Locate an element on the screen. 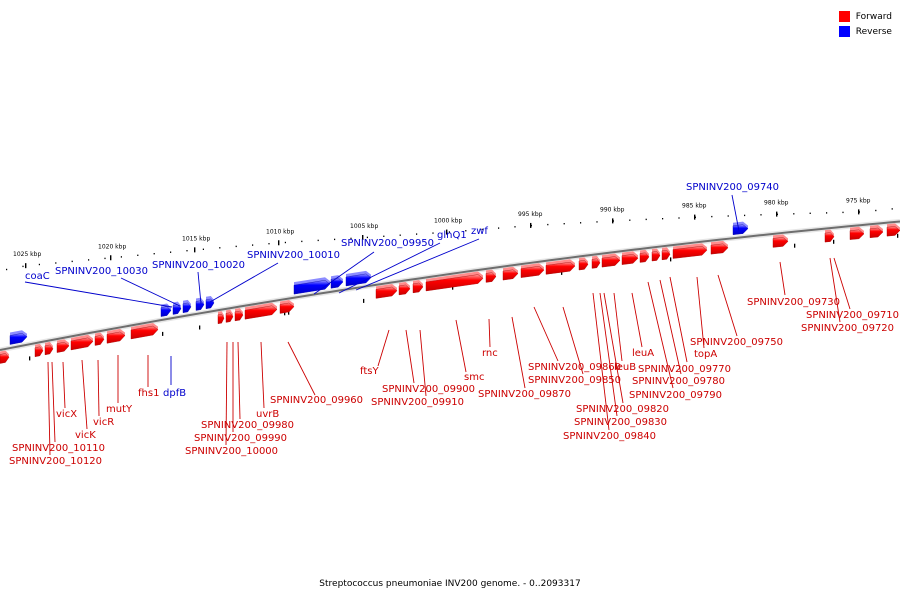 The height and width of the screenshot is (600, 900). gene-label: SPNINV200_10020 is located at coordinates (198, 265).